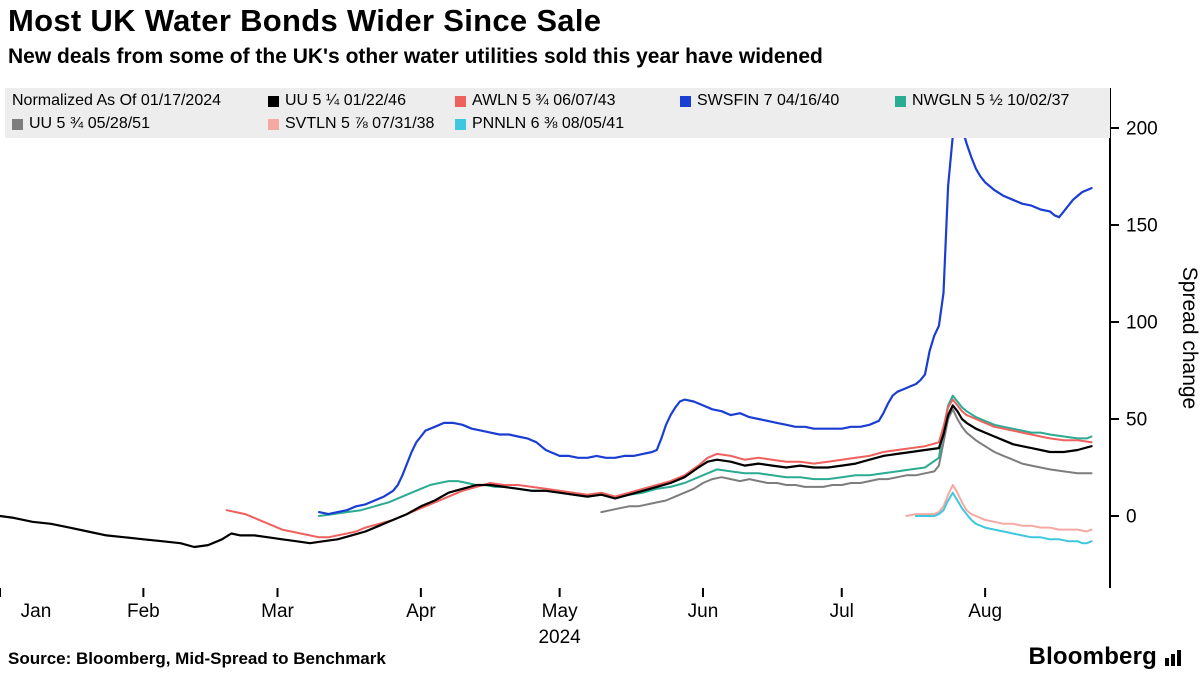 The height and width of the screenshot is (675, 1200). I want to click on y-tick-label: 0, so click(1131, 517).